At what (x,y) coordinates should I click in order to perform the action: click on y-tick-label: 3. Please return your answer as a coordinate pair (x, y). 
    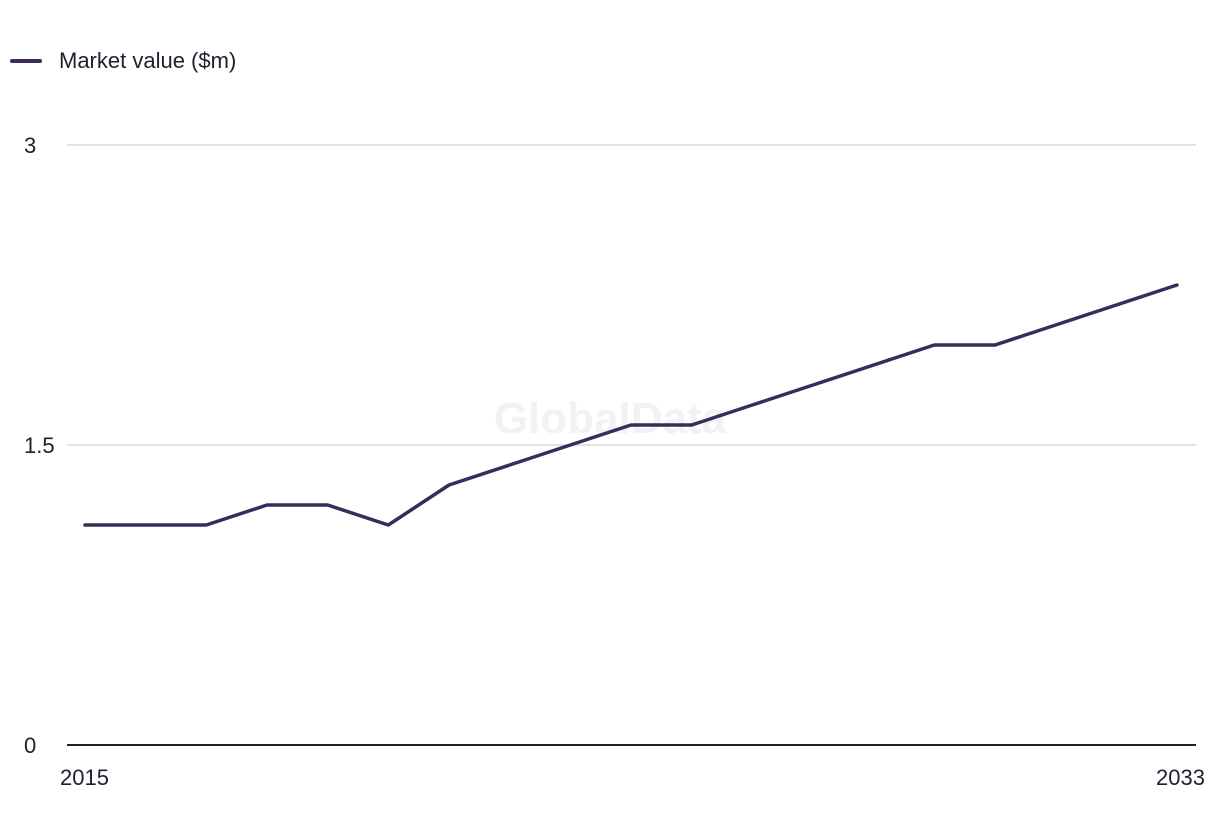
    Looking at the image, I should click on (30, 145).